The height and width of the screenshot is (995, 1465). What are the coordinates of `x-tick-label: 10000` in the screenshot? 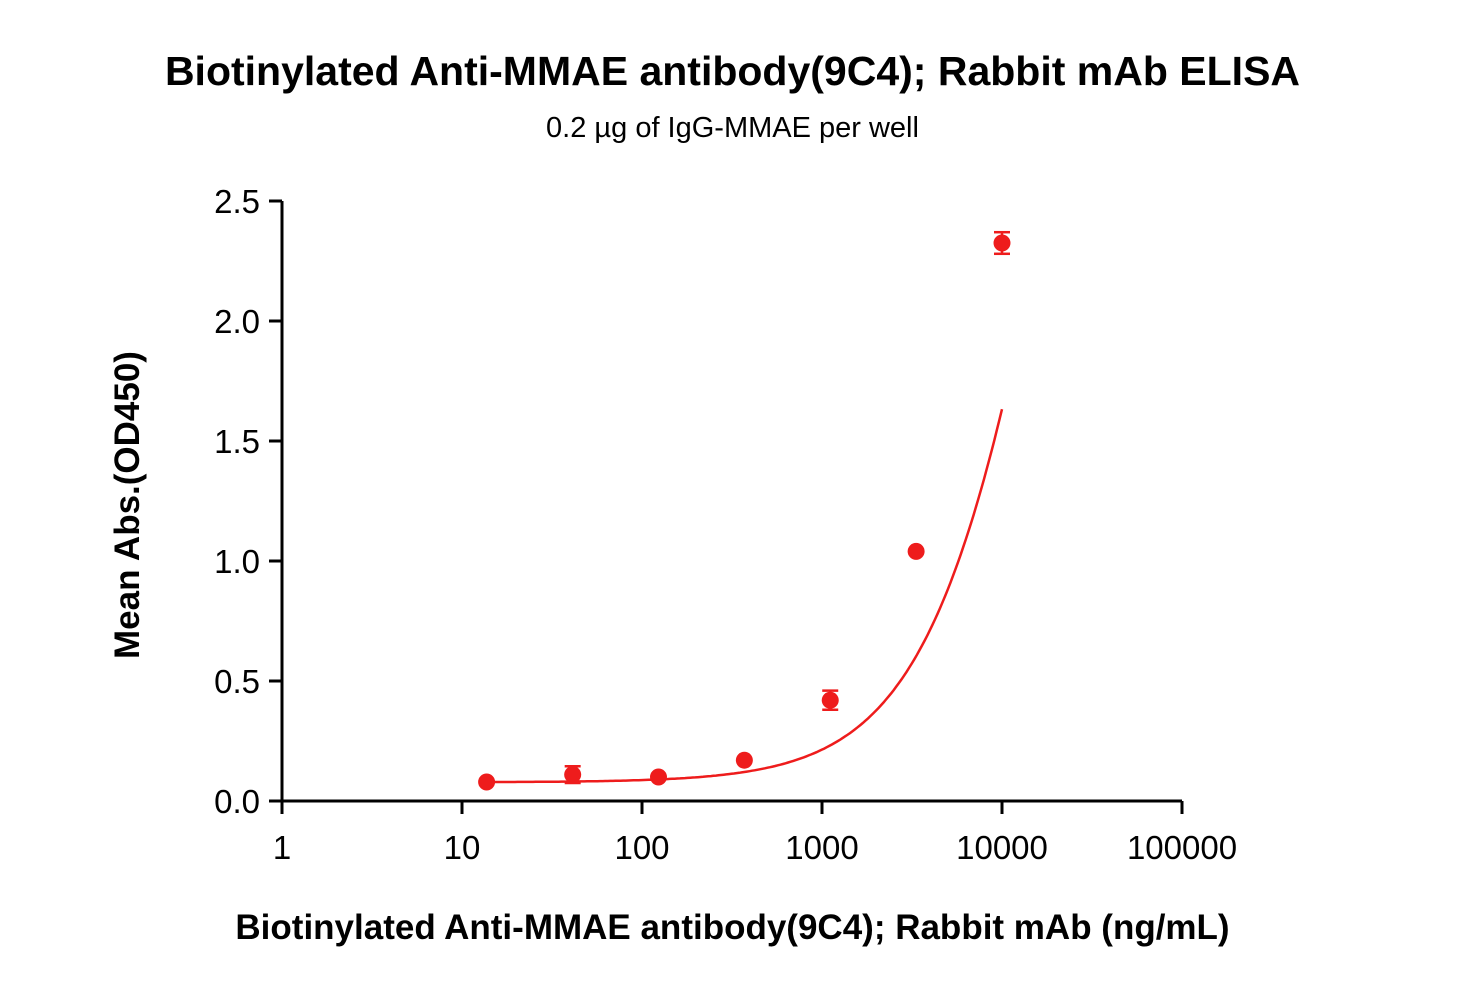 It's located at (1002, 847).